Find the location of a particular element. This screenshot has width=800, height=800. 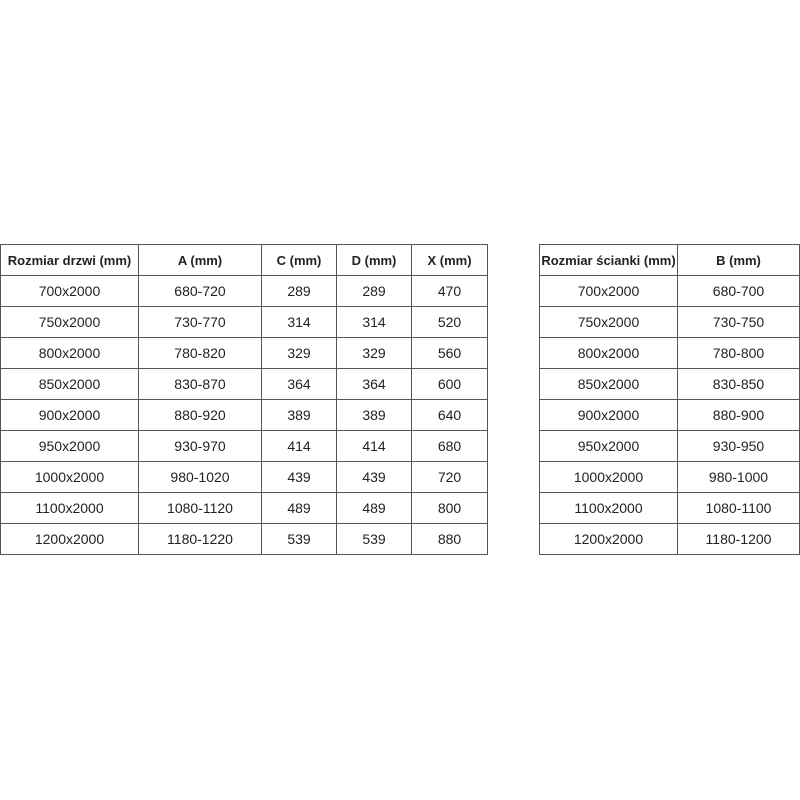

table-row: 900x2000 880-920 389 389 640 is located at coordinates (244, 415).